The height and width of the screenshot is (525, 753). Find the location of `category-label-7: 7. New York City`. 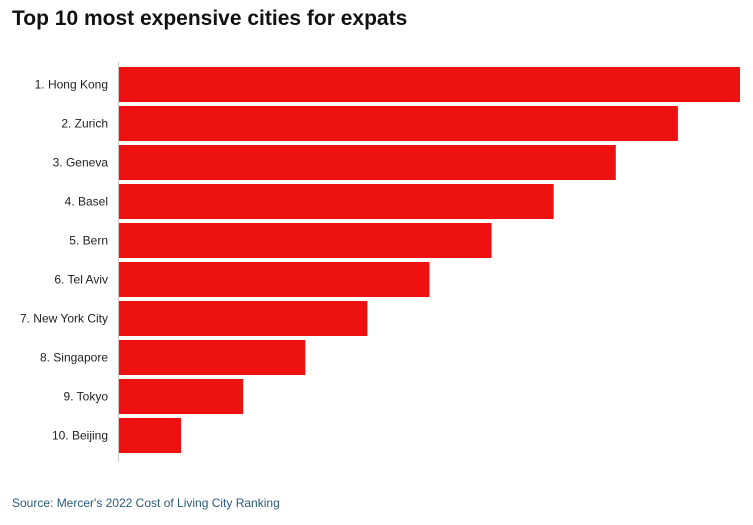

category-label-7: 7. New York City is located at coordinates (64, 319).